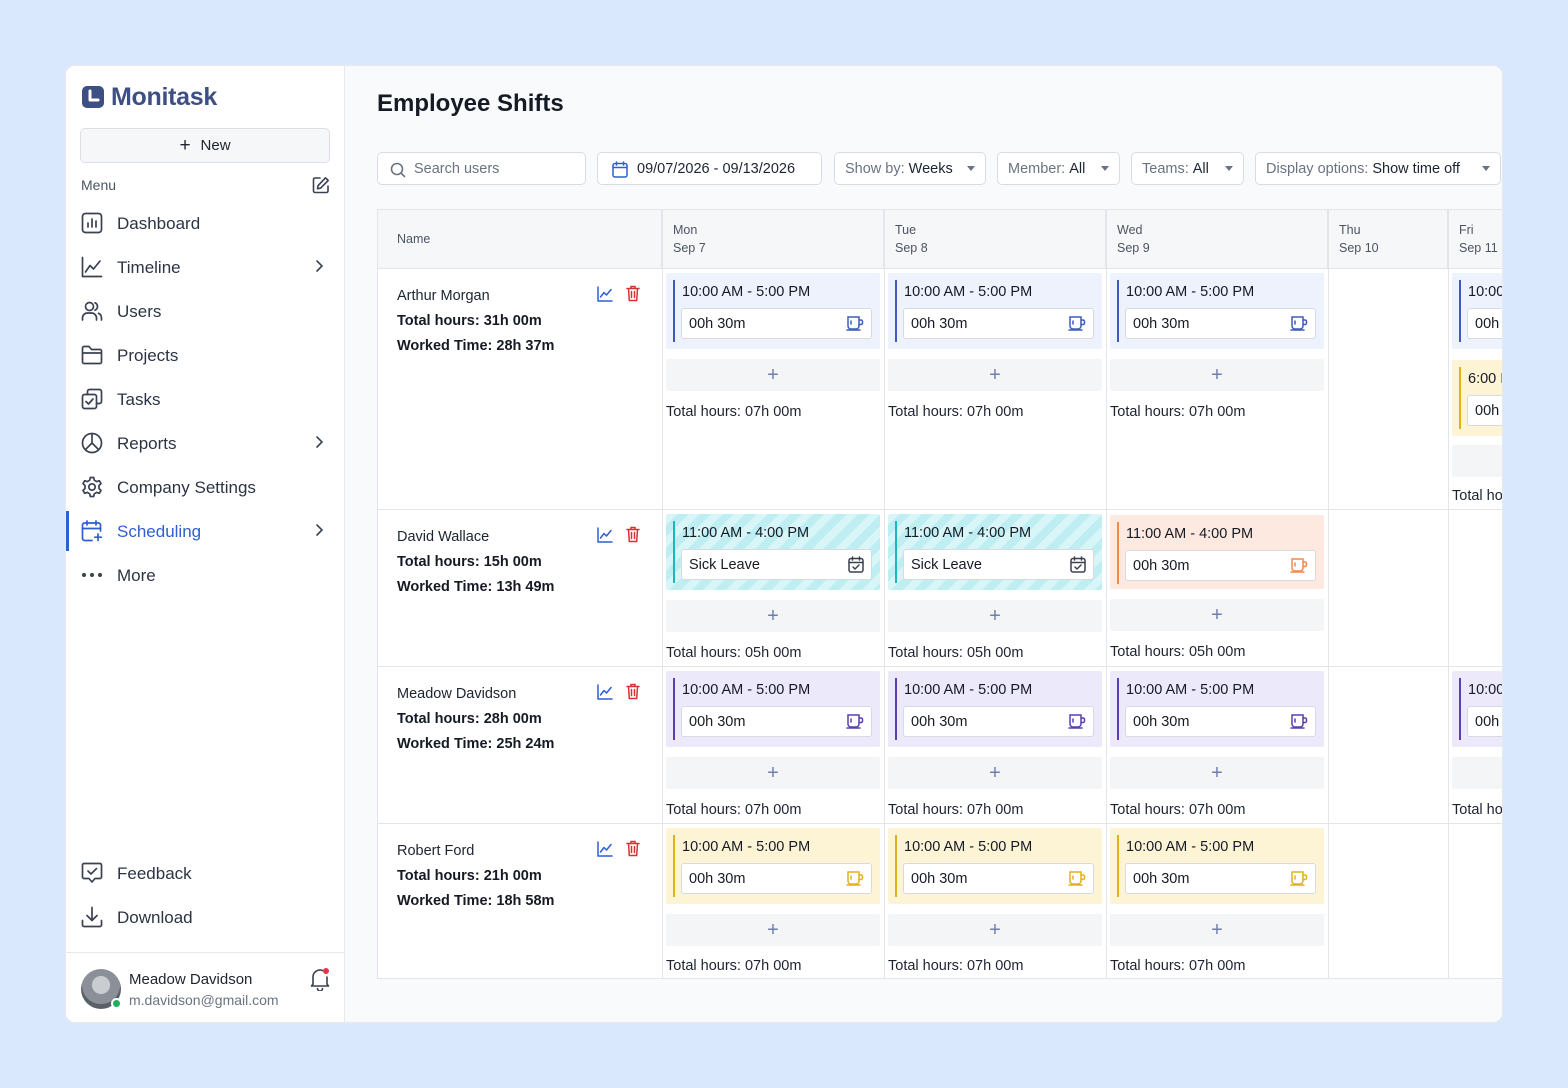  Describe the element at coordinates (1478, 248) in the screenshot. I see `day-date: Sep 11` at that location.